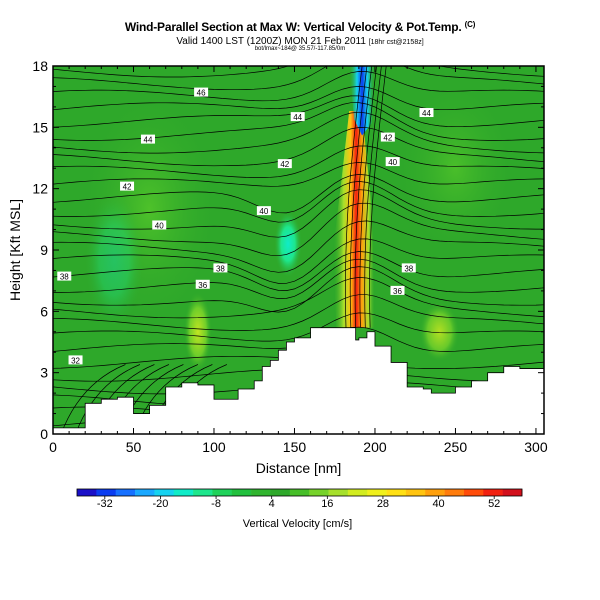  I want to click on copyright-mark: (C), so click(470, 24).